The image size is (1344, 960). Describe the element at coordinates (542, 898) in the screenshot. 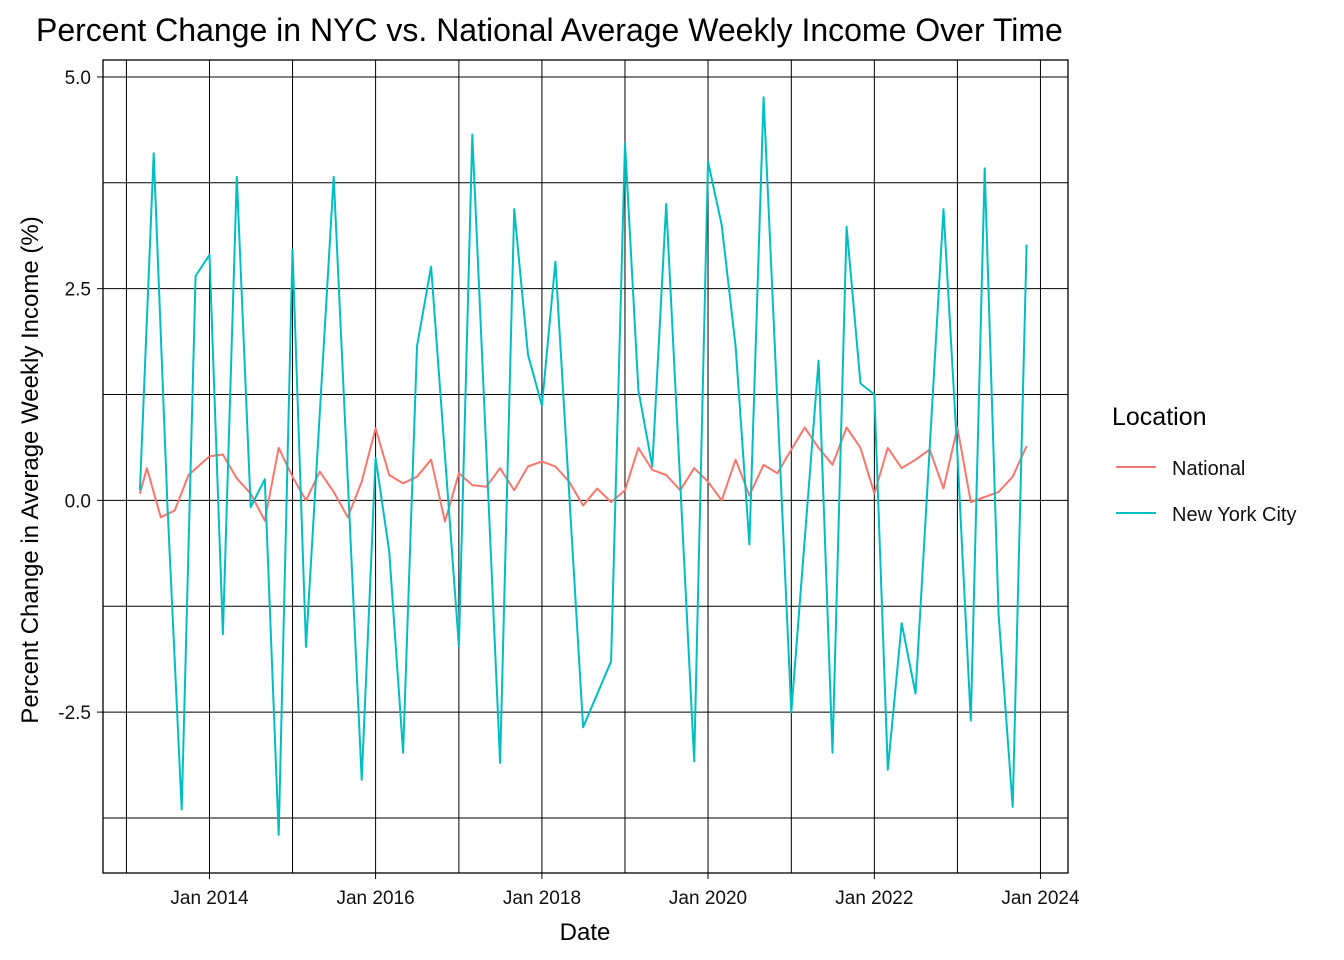

I see `x-tick-label: Jan 2018` at that location.